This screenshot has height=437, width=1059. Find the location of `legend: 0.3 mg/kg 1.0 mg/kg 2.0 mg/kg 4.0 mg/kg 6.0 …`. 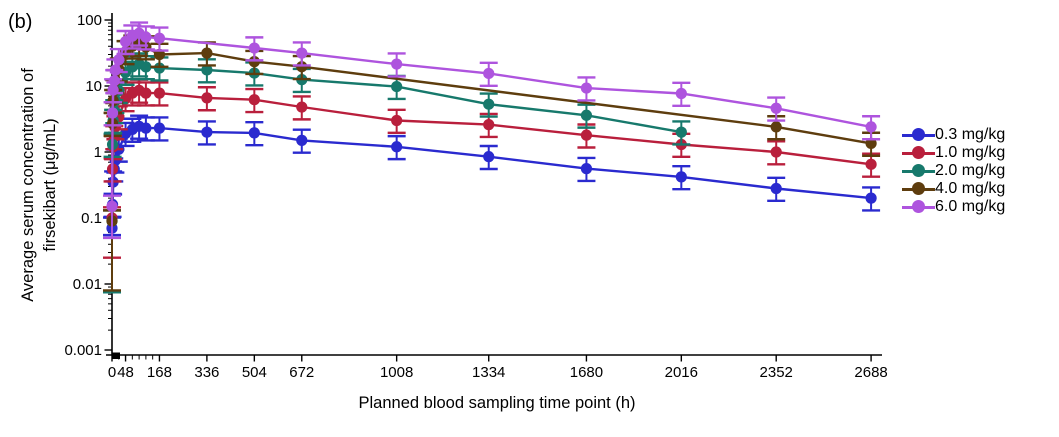

legend: 0.3 mg/kg 1.0 mg/kg 2.0 mg/kg 4.0 mg/kg 6.0 … is located at coordinates (953, 171).